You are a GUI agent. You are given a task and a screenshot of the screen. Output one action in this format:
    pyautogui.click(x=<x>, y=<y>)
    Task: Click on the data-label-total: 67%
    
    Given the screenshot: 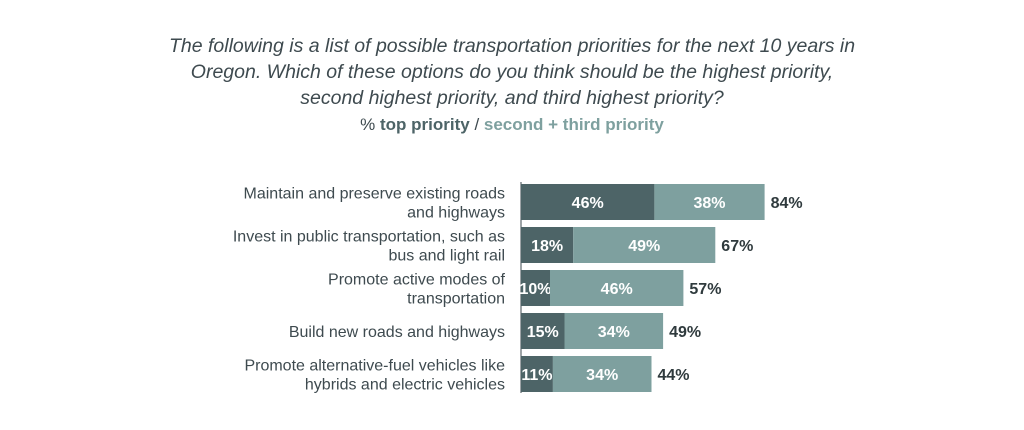 What is the action you would take?
    pyautogui.click(x=737, y=246)
    